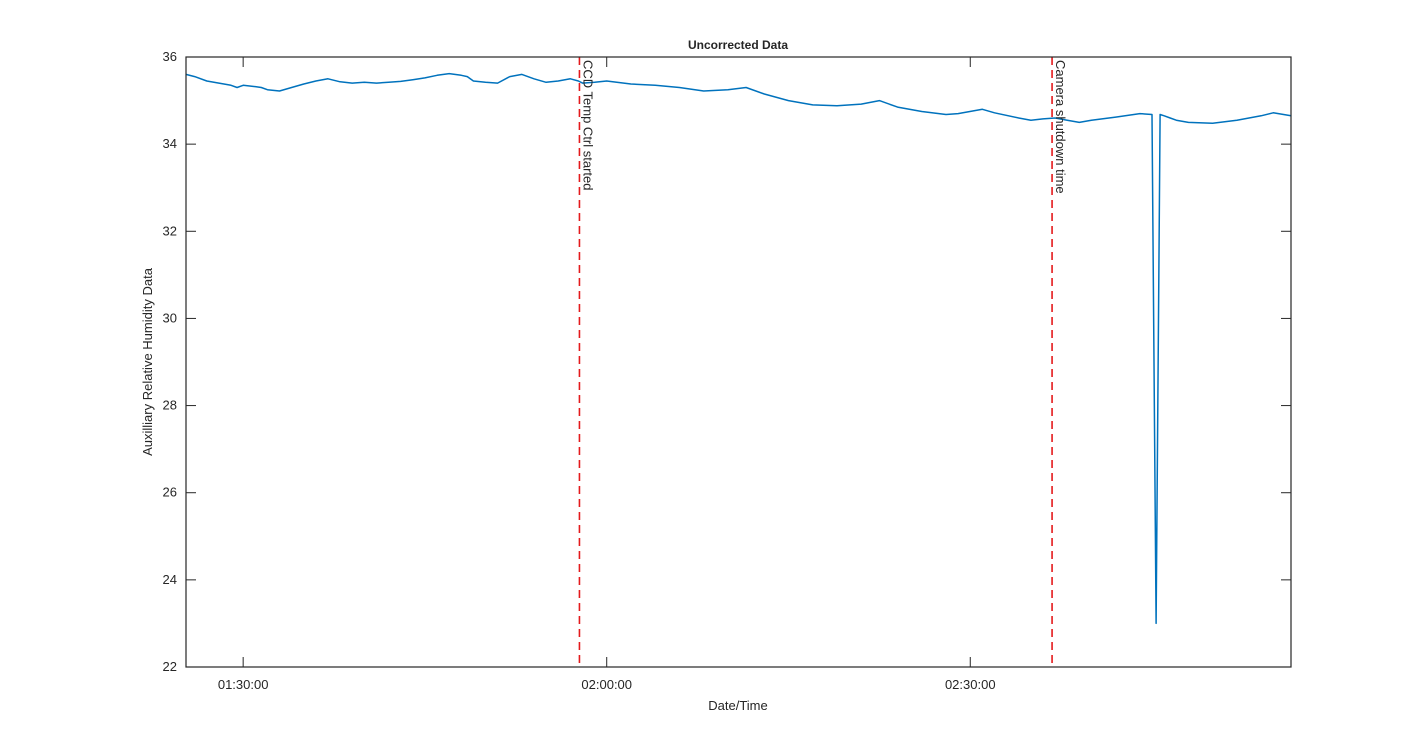  What do you see at coordinates (170, 56) in the screenshot?
I see `y-tick-label: 36` at bounding box center [170, 56].